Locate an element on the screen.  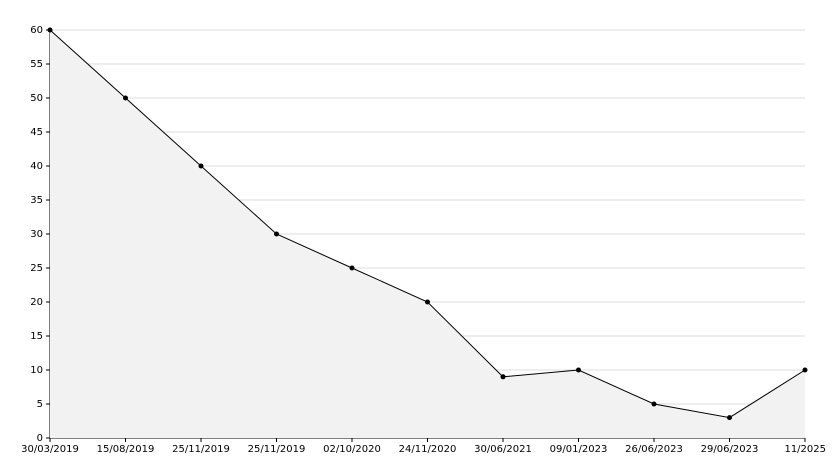
x-tick-label: 29/06/2023 is located at coordinates (730, 449).